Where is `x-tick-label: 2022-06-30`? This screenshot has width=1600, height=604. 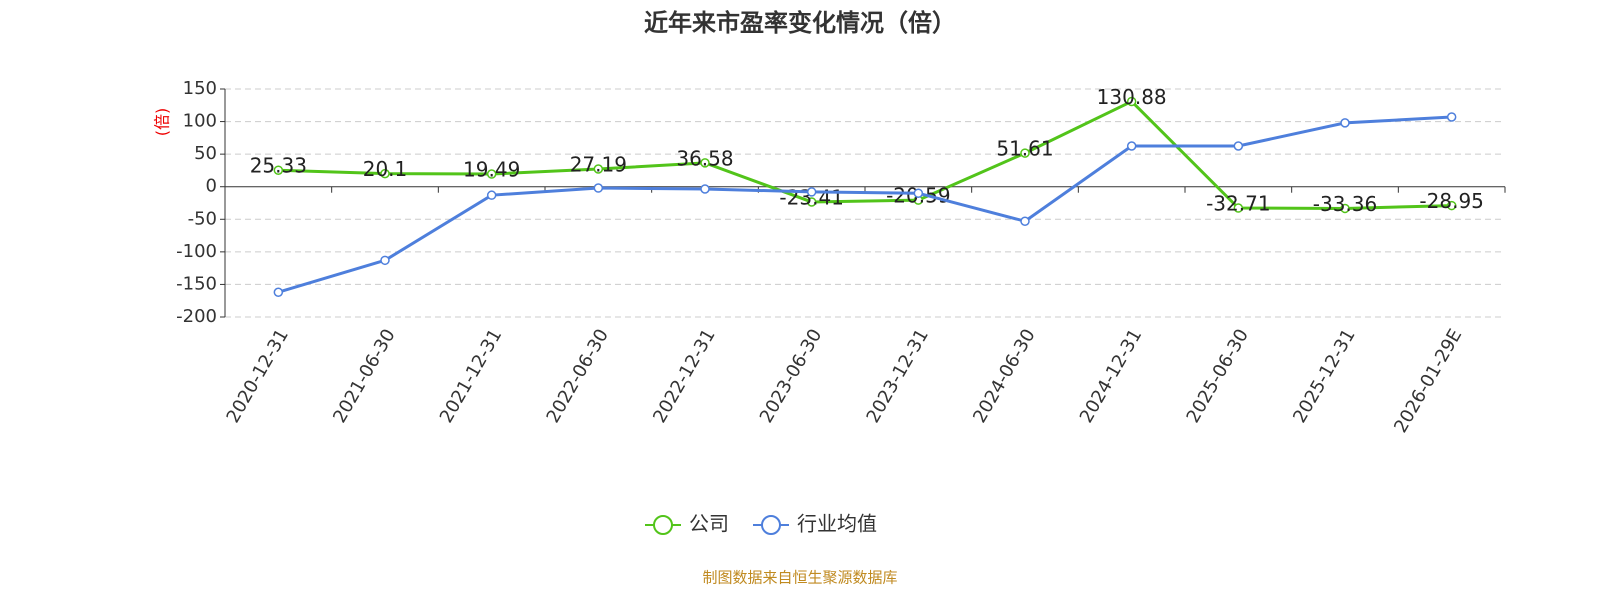
x-tick-label: 2022-06-30 is located at coordinates (578, 376).